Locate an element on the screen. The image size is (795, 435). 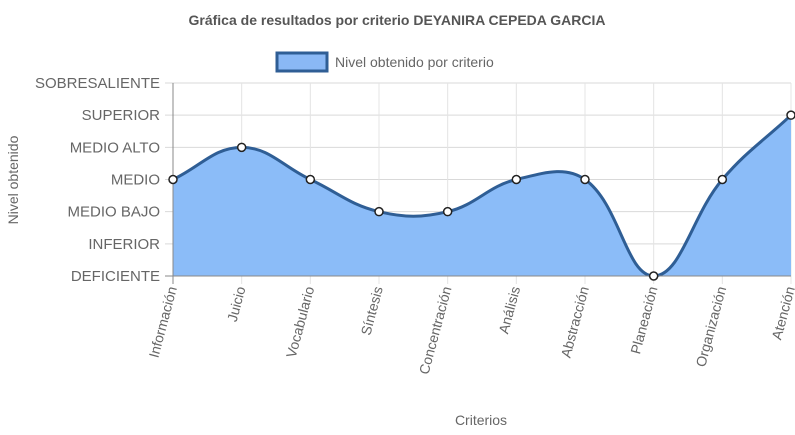
x-tick-label: Análisis is located at coordinates (509, 310).